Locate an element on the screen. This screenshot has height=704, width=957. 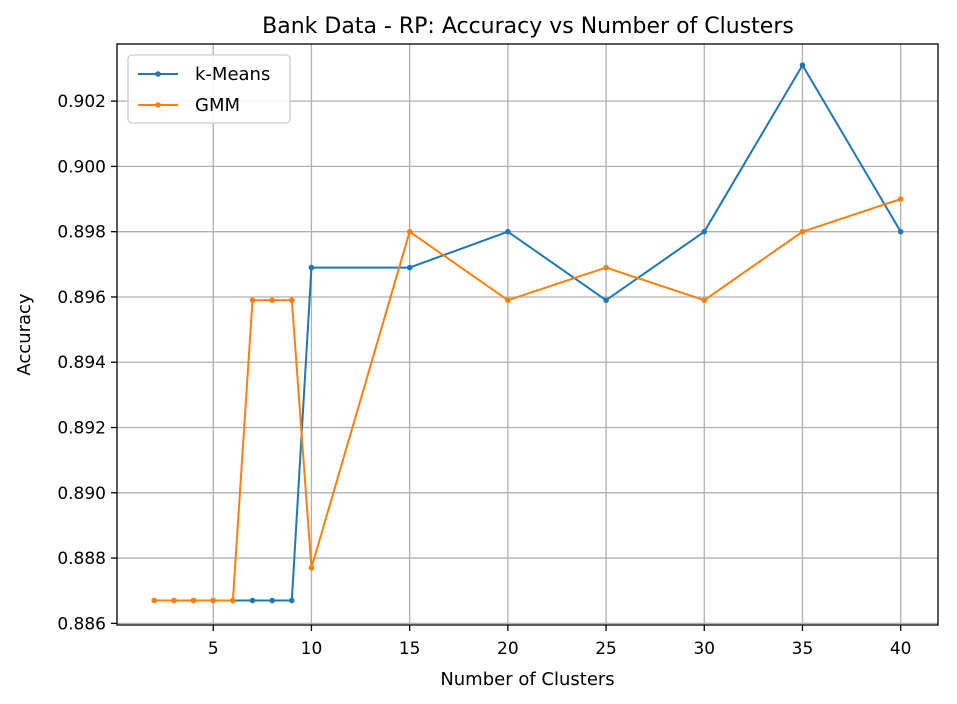
y-tick-label: 0.896 is located at coordinates (81, 298).